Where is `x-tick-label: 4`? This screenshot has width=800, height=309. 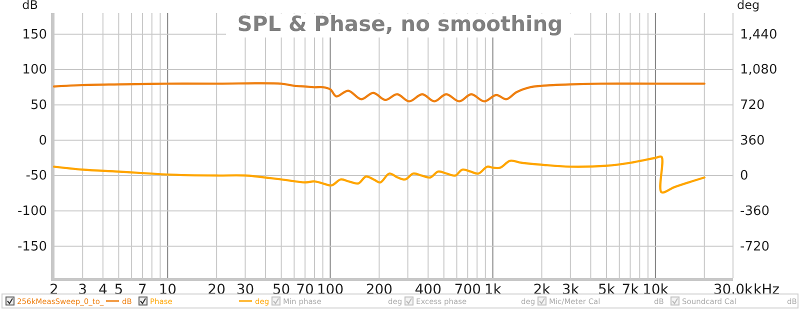
x-tick-label: 4 is located at coordinates (103, 290).